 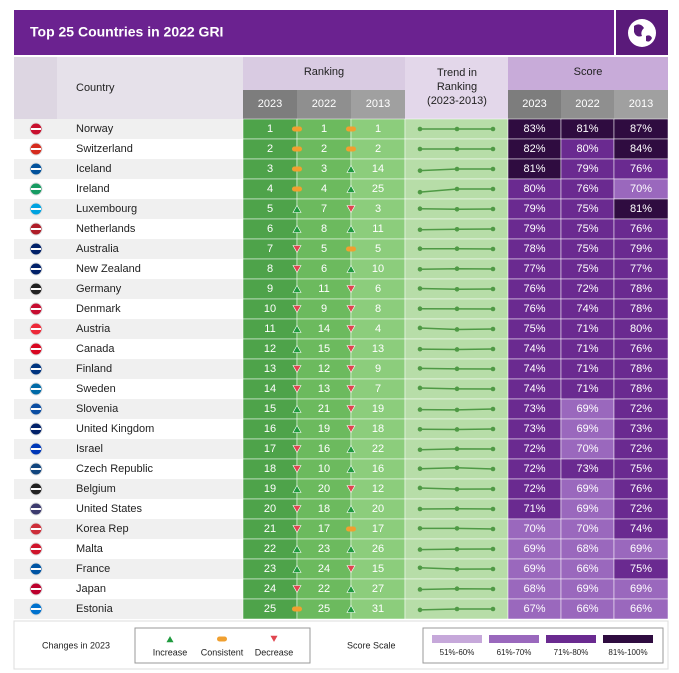 What do you see at coordinates (96, 489) in the screenshot?
I see `country: Belgium` at bounding box center [96, 489].